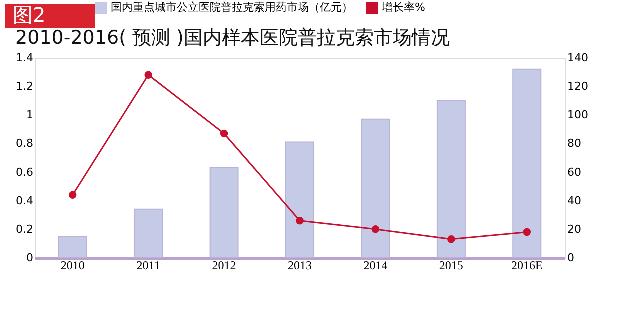 This screenshot has height=327, width=640. What do you see at coordinates (578, 115) in the screenshot?
I see `y2-tick-label: 100` at bounding box center [578, 115].